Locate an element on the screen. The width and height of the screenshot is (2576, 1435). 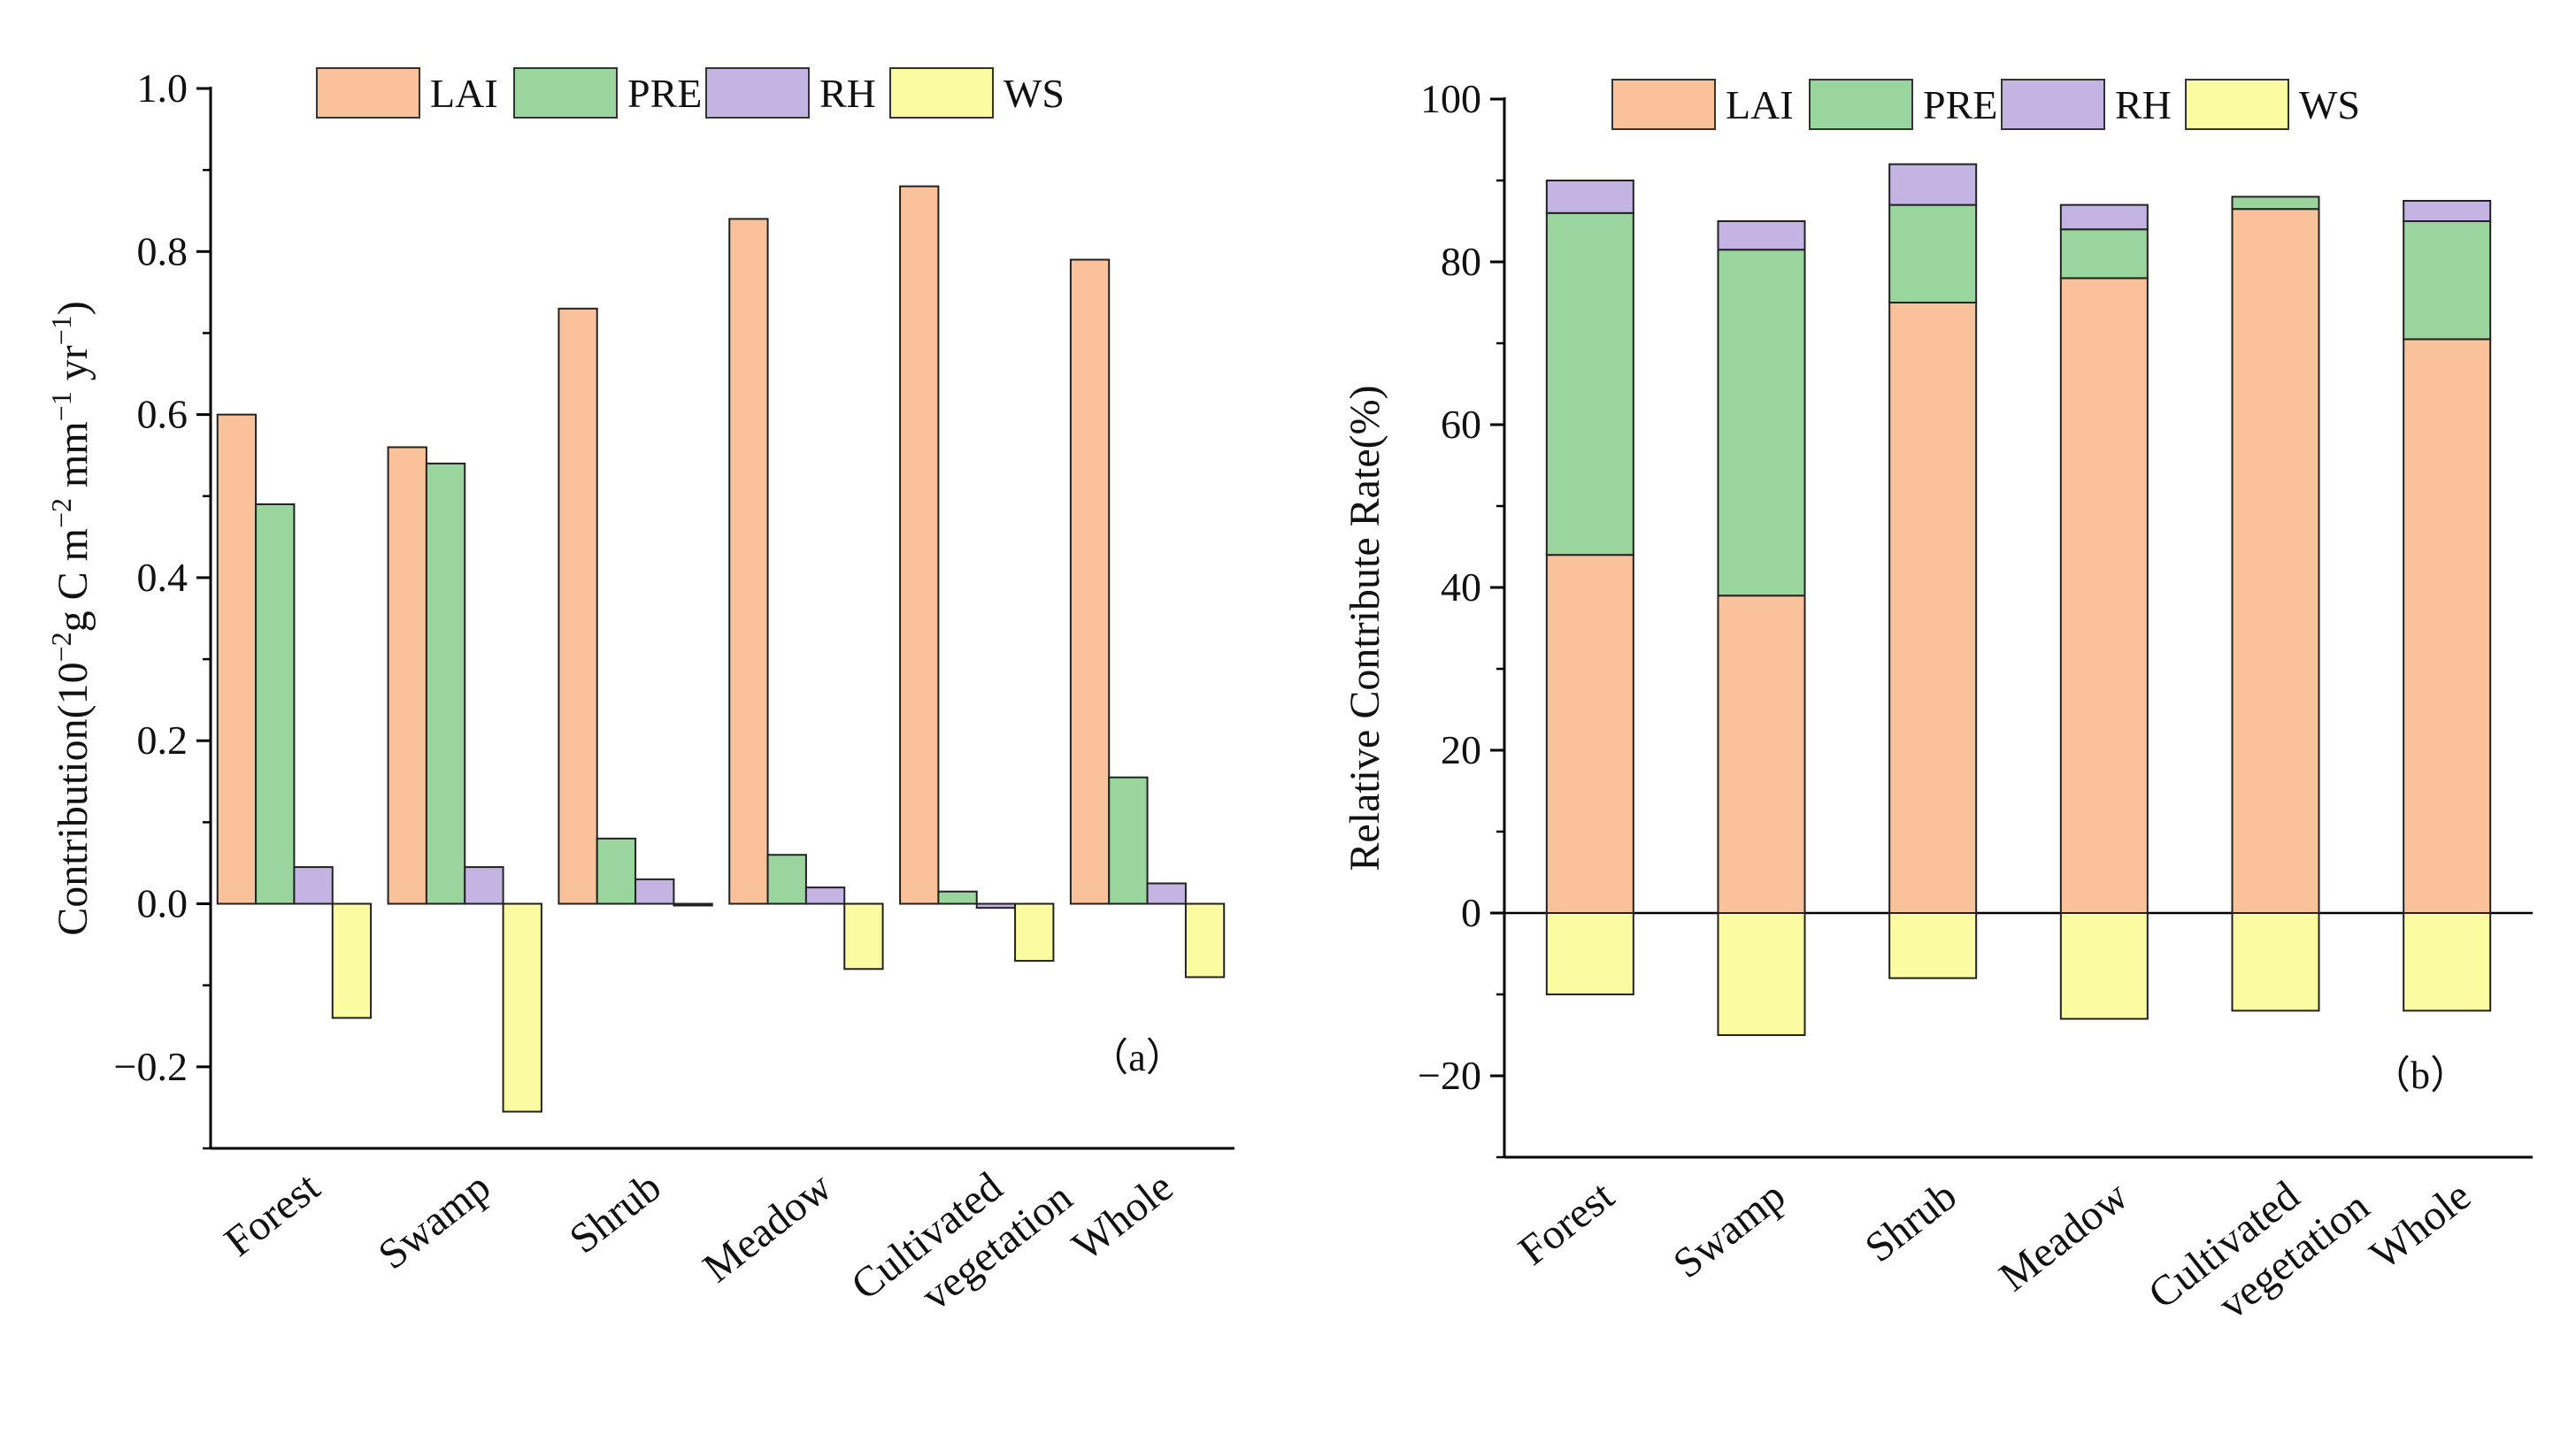
y-tick-label: 0.2 is located at coordinates (162, 741).